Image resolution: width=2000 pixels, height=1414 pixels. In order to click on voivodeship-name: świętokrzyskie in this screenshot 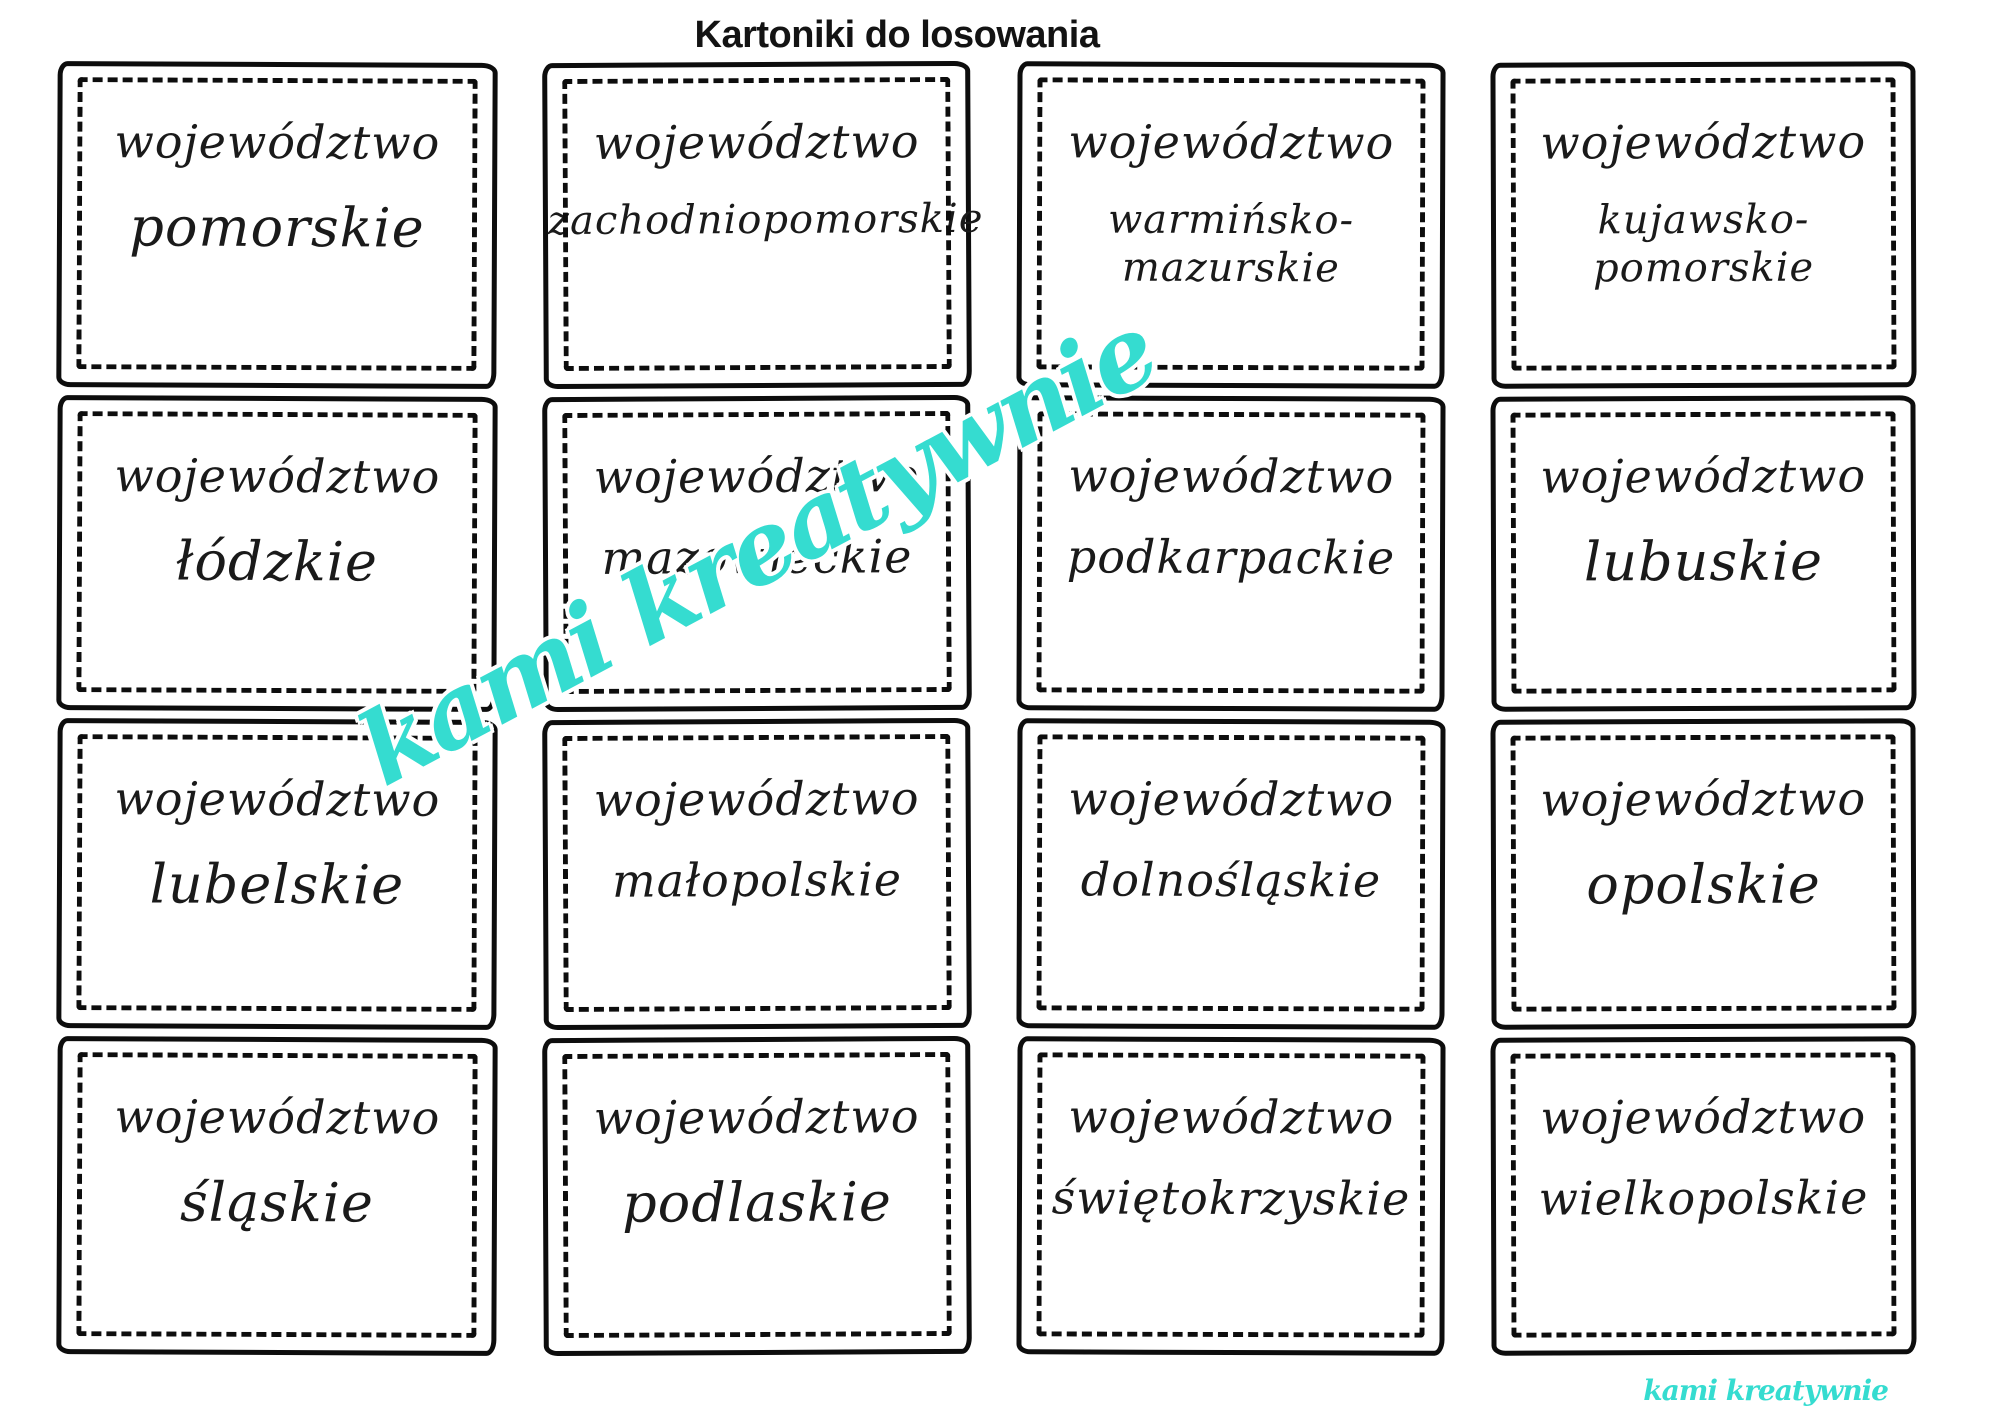, I will do `click(1231, 1198)`.